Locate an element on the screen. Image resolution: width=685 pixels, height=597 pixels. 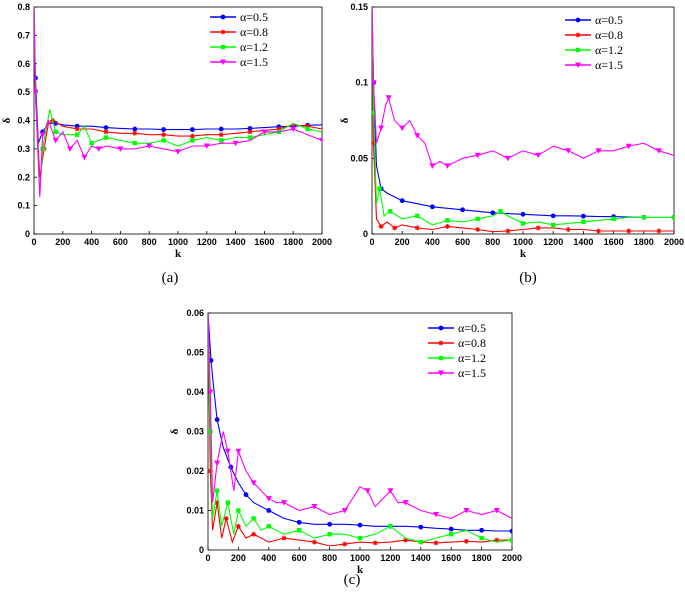
series-line is located at coordinates (178, 102).